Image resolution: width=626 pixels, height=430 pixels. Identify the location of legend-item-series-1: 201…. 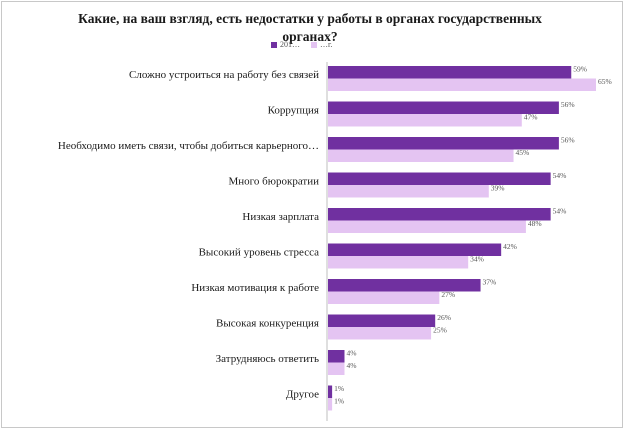
(285, 44).